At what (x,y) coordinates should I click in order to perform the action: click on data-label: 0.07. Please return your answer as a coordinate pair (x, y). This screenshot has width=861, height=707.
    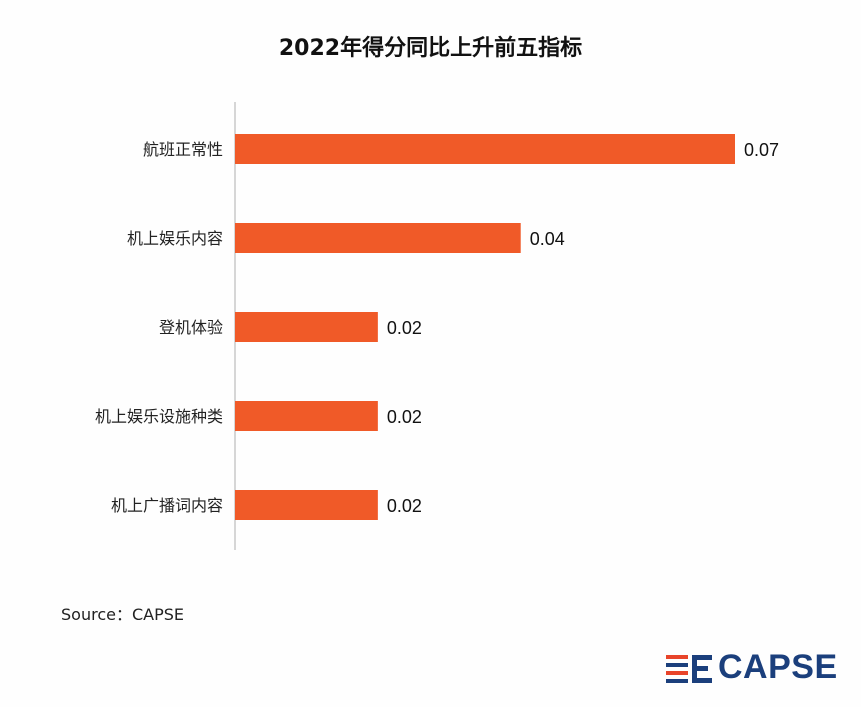
    Looking at the image, I should click on (761, 150).